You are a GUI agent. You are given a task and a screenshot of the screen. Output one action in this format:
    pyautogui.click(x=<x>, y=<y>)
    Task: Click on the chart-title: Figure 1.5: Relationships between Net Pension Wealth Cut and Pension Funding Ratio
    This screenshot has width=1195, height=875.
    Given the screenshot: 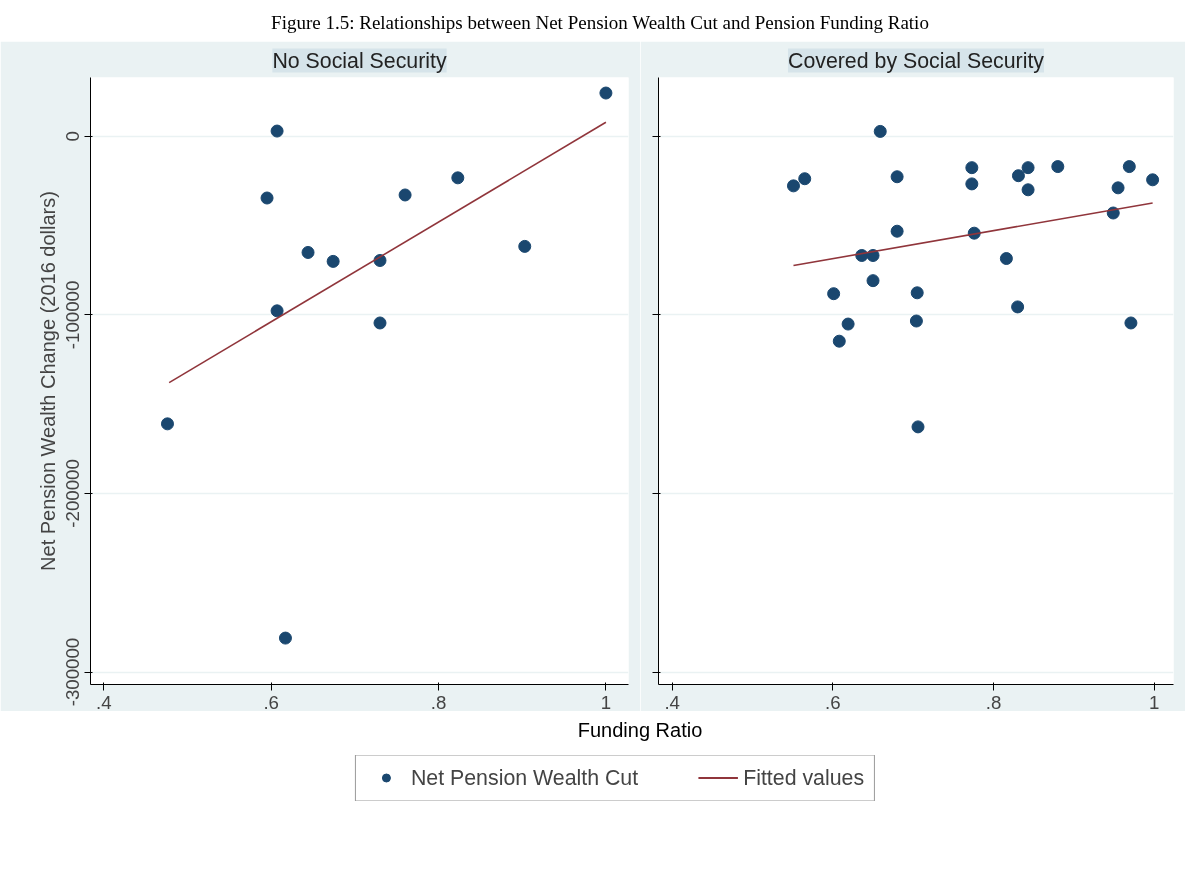 What is the action you would take?
    pyautogui.click(x=600, y=23)
    